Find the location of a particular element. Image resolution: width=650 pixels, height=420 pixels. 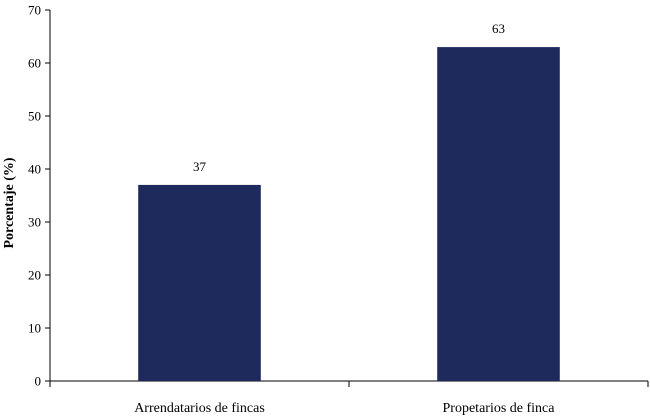

x-category-label: Propetarios de finca is located at coordinates (499, 408).